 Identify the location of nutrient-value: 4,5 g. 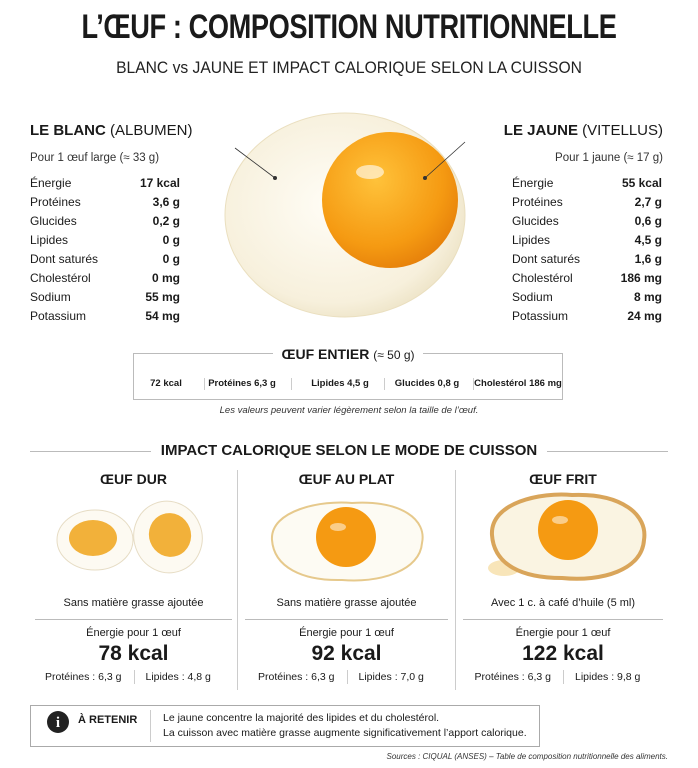
(648, 240).